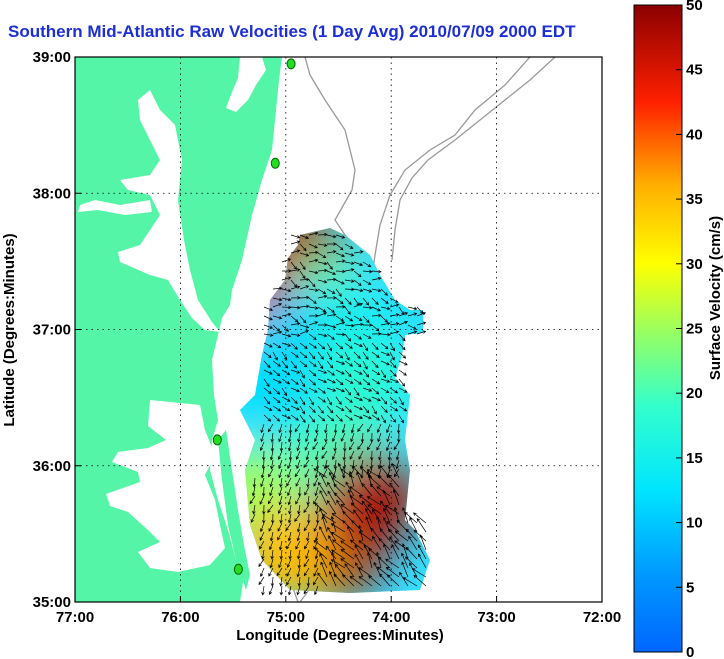  What do you see at coordinates (694, 134) in the screenshot?
I see `colorbar-tick-label: 40` at bounding box center [694, 134].